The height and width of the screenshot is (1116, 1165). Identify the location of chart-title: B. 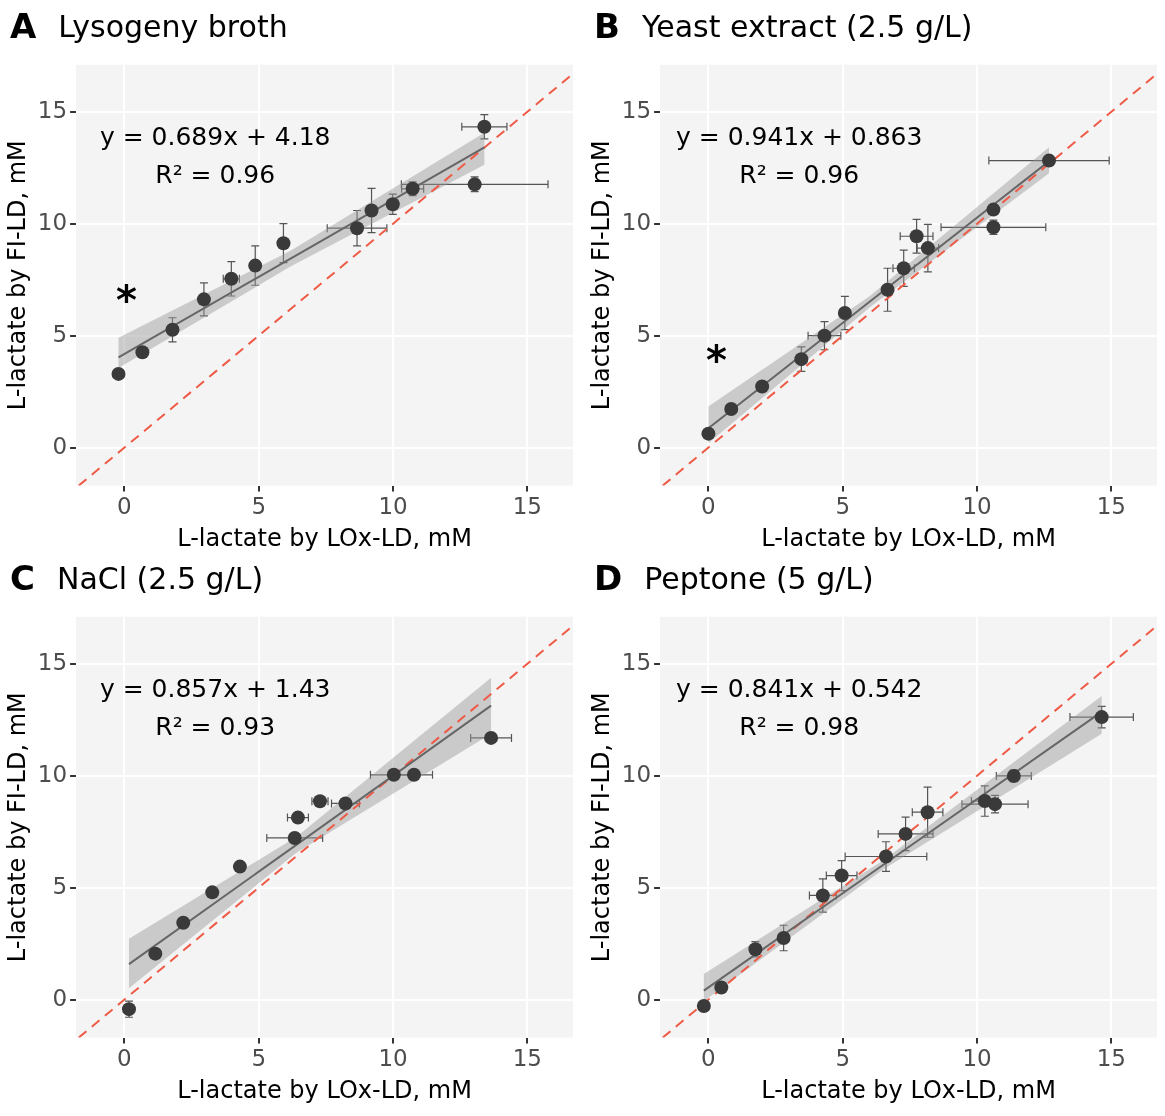
(607, 26).